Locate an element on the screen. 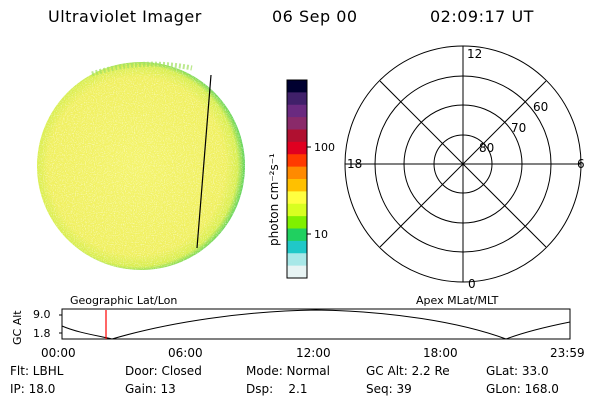 Image resolution: width=600 pixels, height=400 pixels. time-label: 02:09:17 UT is located at coordinates (482, 16).